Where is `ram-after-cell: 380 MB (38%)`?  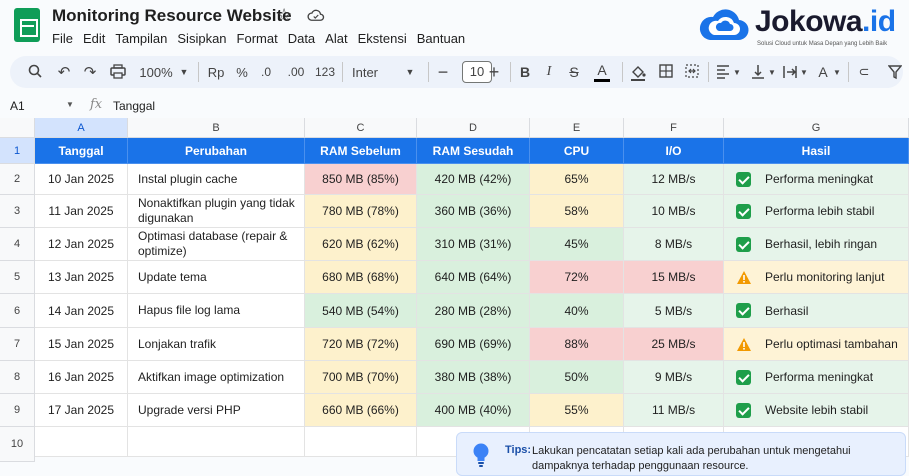 ram-after-cell: 380 MB (38%) is located at coordinates (473, 377).